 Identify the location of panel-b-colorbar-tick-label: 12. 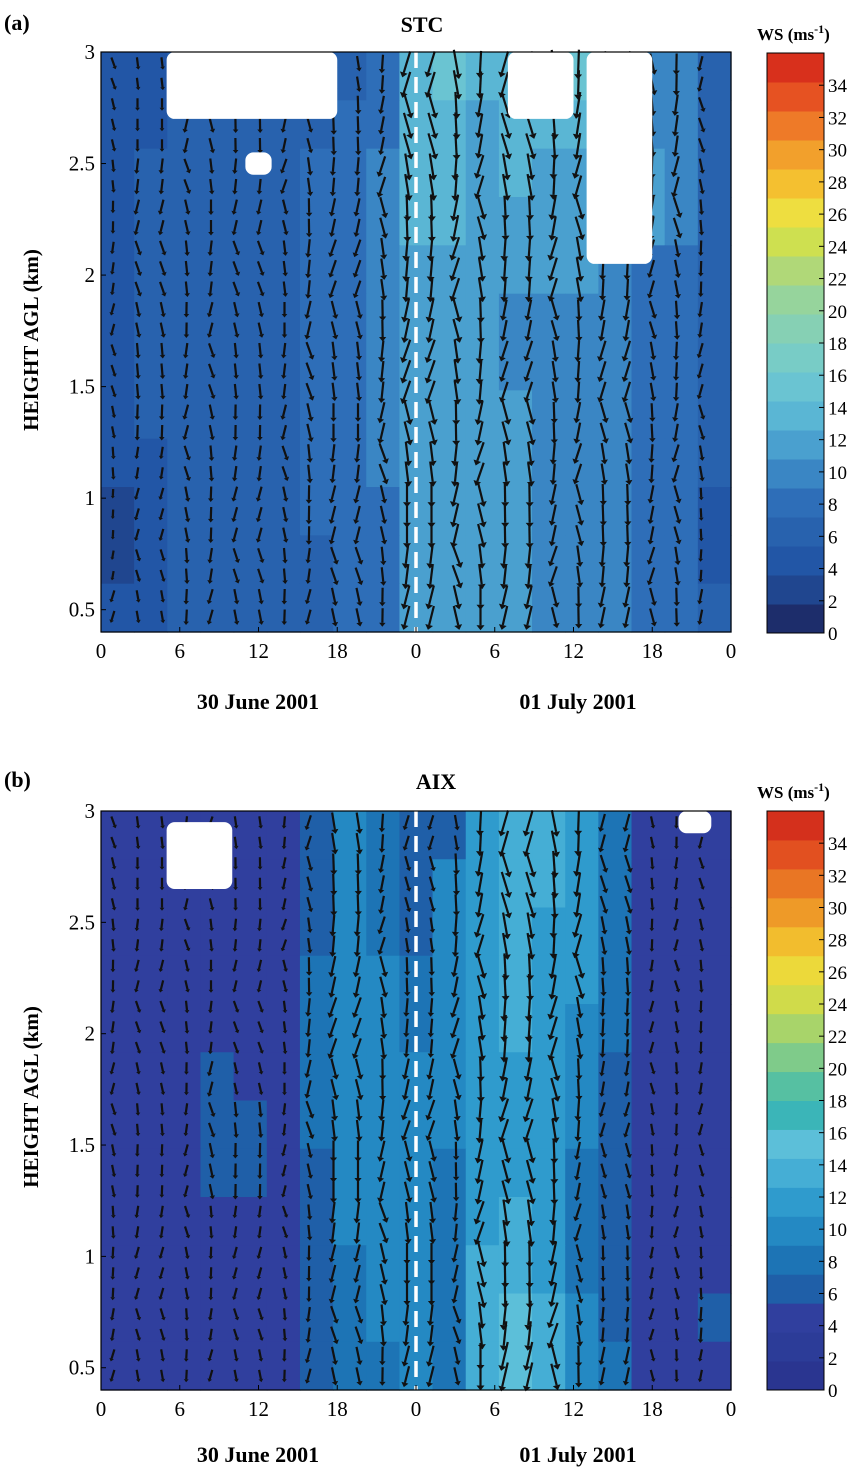
(837, 1198).